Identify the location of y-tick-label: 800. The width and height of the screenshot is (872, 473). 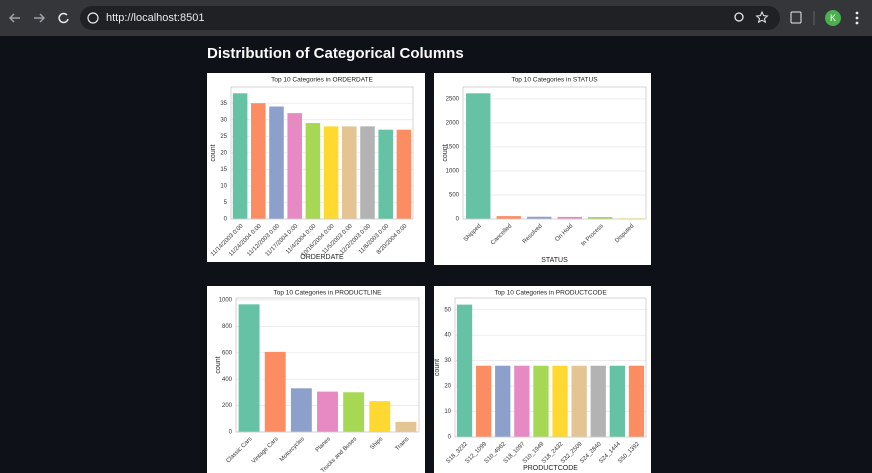
(227, 327).